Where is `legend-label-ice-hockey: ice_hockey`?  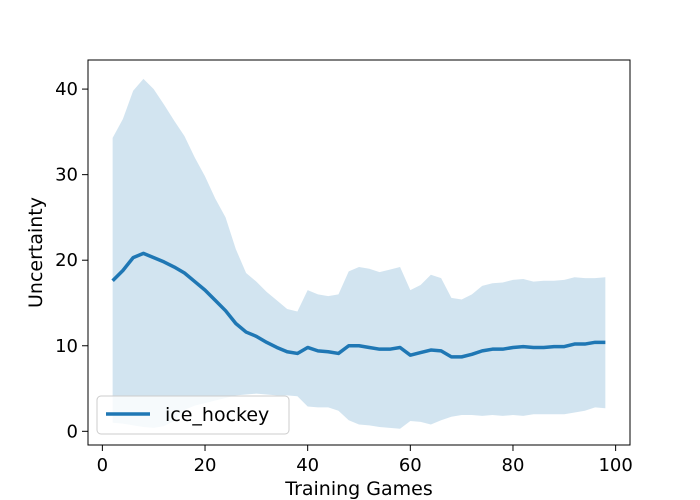
legend-label-ice-hockey: ice_hockey is located at coordinates (217, 415).